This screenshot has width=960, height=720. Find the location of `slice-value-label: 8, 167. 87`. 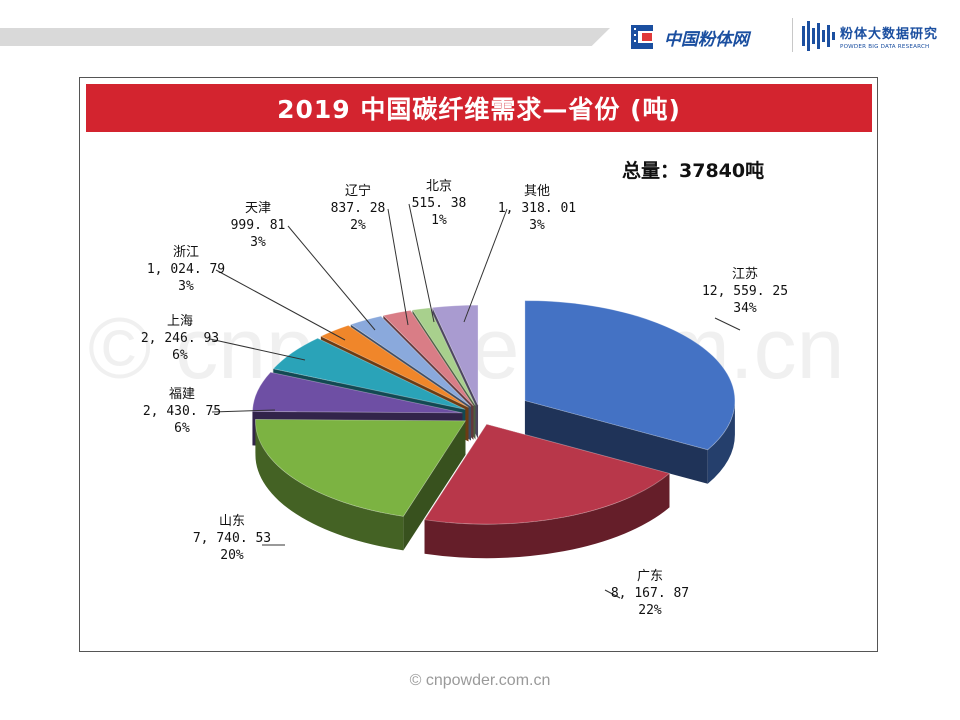

slice-value-label: 8, 167. 87 is located at coordinates (650, 593).